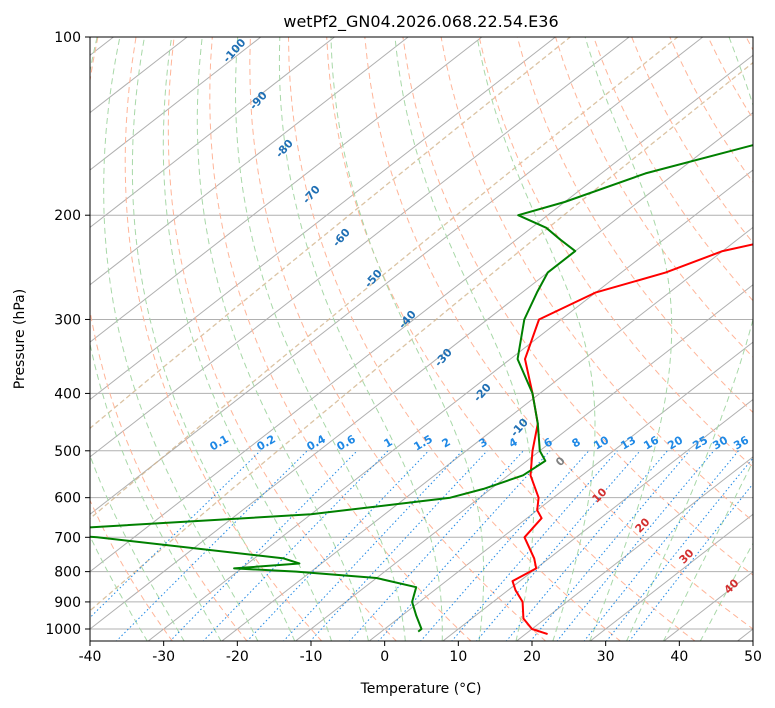 The image size is (775, 708). I want to click on y-tick-label: 600, so click(67, 499).